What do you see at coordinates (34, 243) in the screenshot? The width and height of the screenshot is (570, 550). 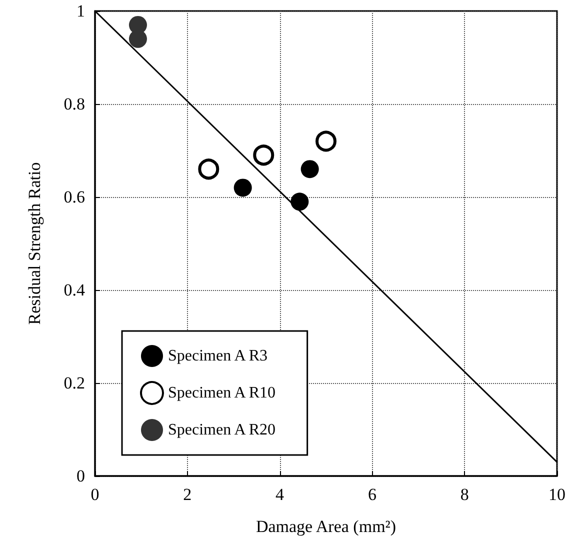 I see `y-axis-title: Residual Strength Ratio` at bounding box center [34, 243].